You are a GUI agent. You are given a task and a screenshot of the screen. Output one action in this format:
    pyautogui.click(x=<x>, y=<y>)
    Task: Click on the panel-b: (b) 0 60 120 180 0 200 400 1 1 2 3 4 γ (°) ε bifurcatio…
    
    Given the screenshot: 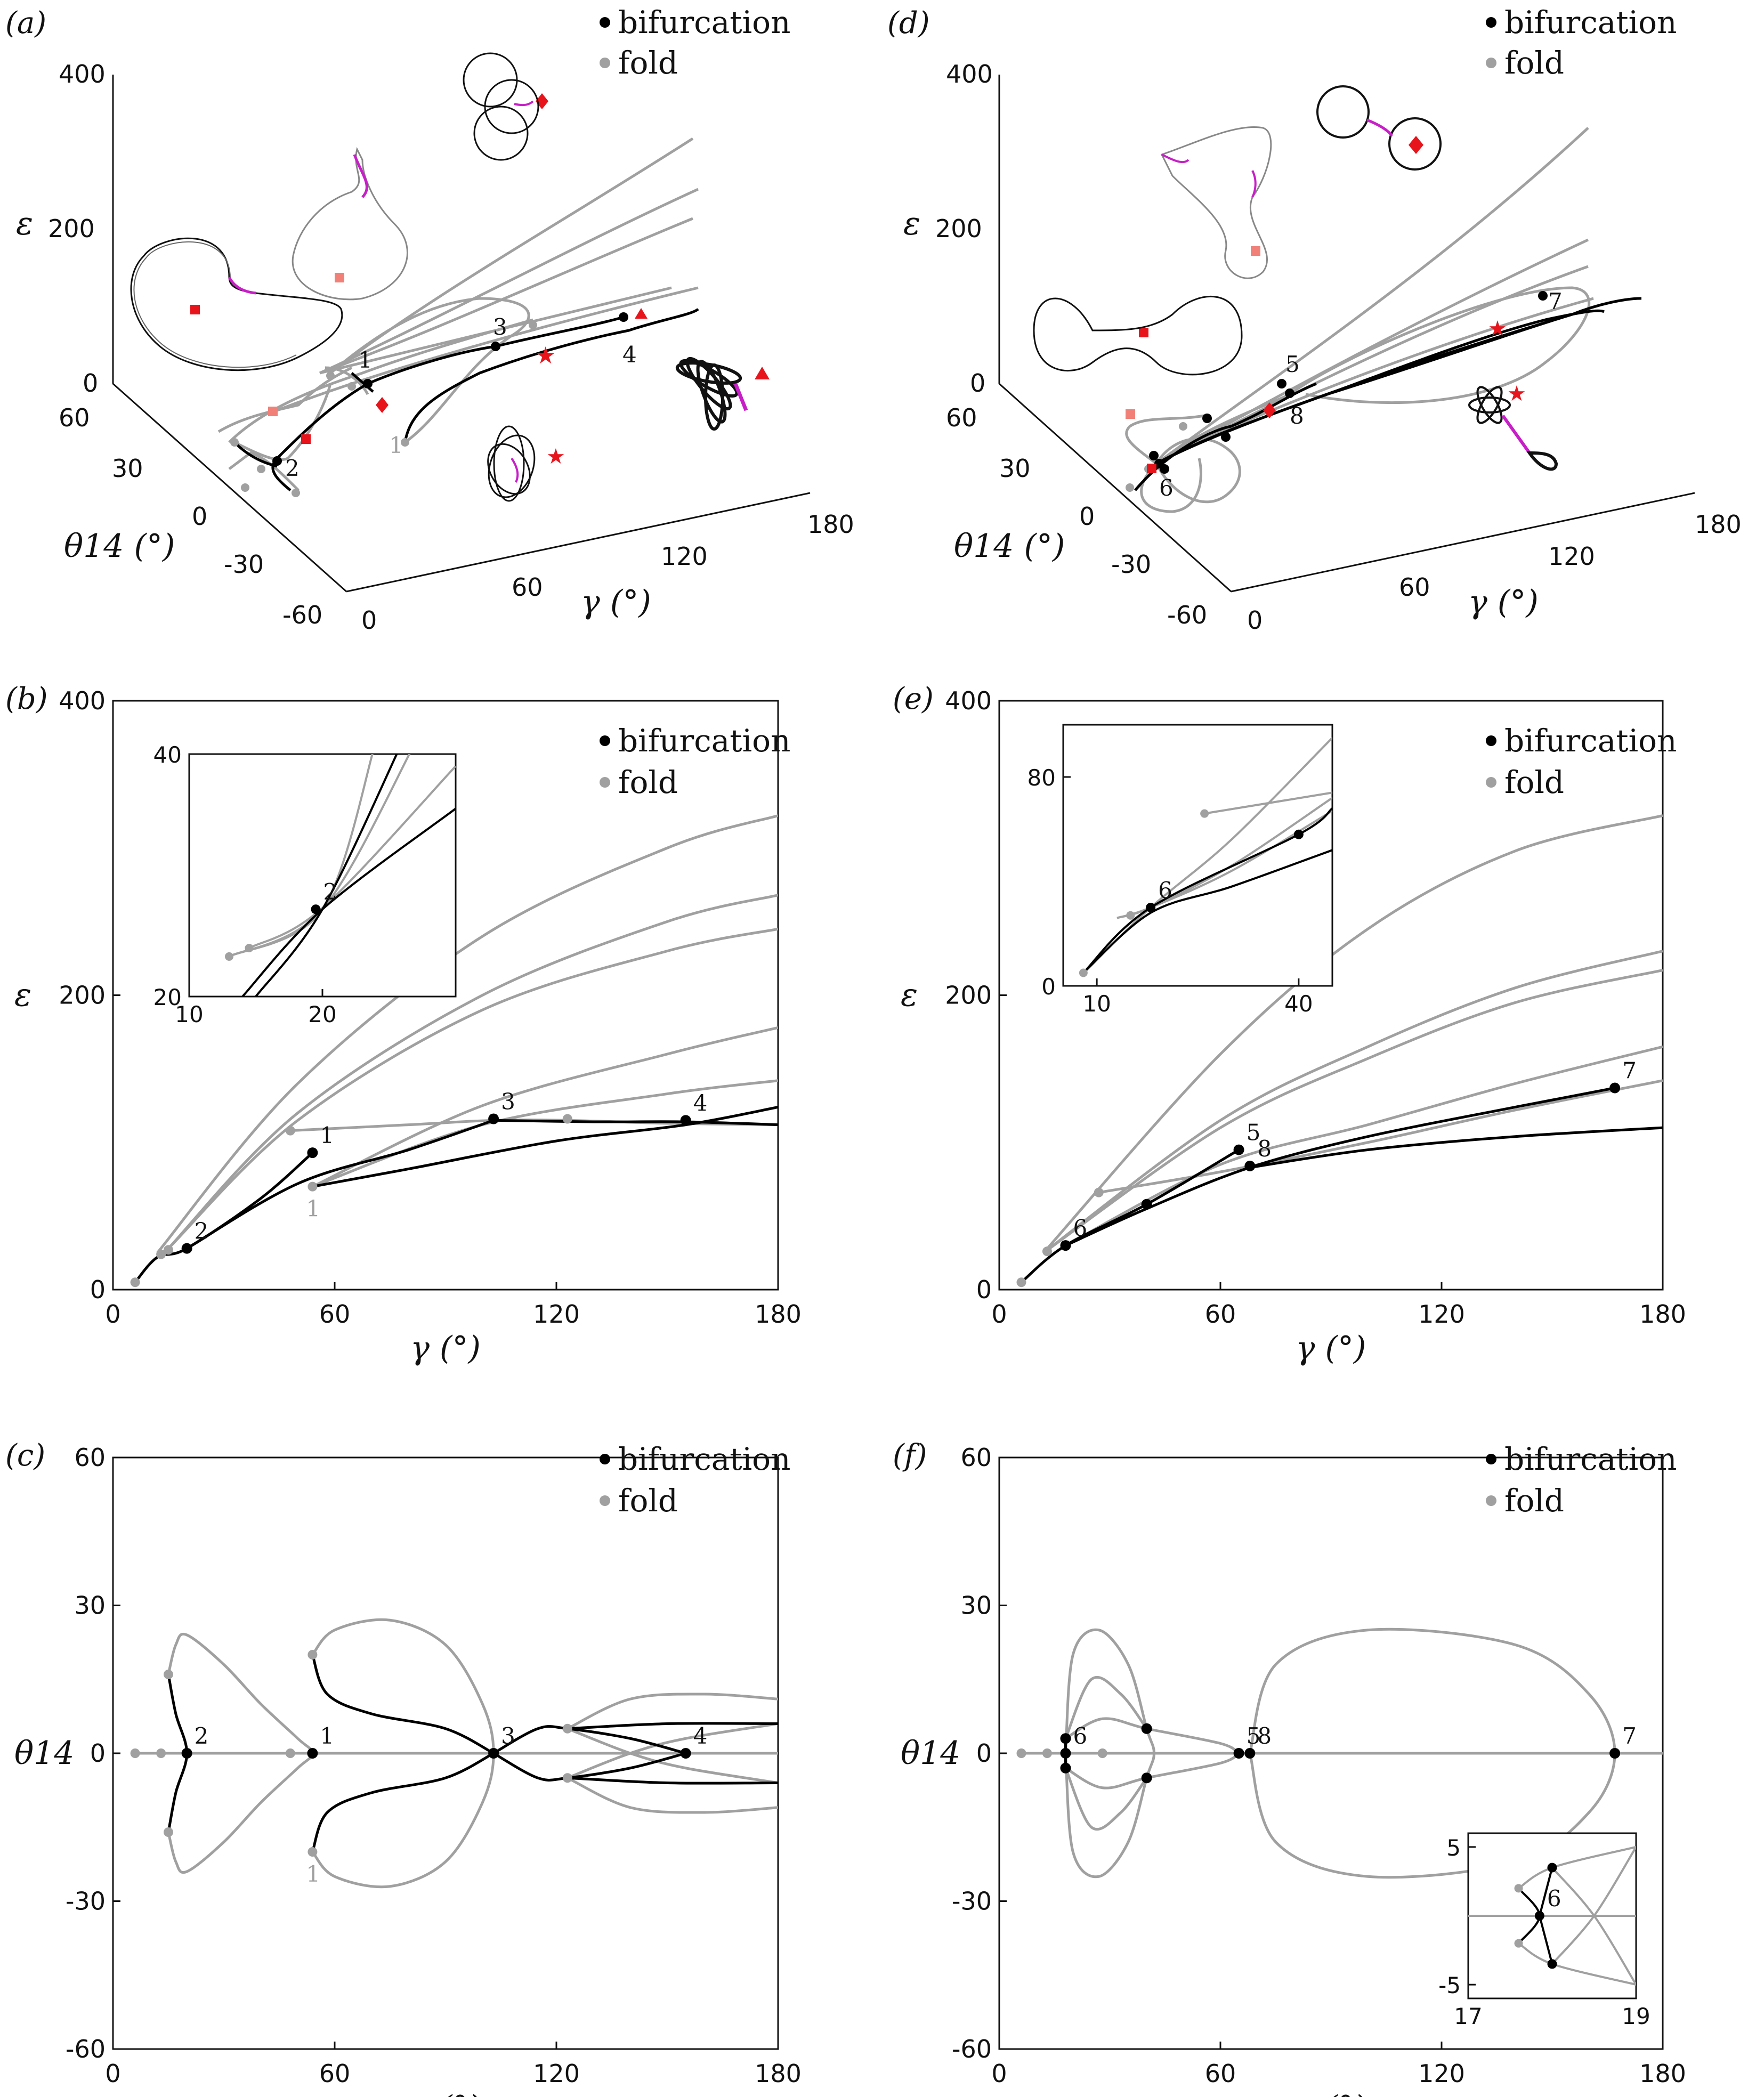 What is the action you would take?
    pyautogui.click(x=403, y=1024)
    